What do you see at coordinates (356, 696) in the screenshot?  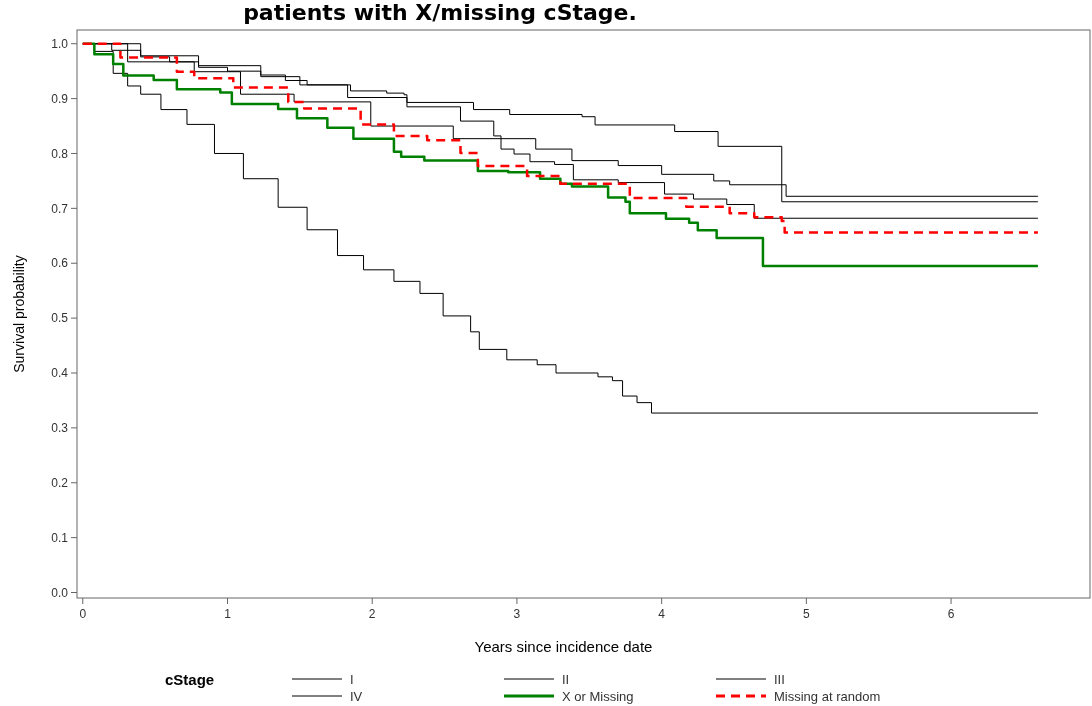 I see `legend-label: IV` at bounding box center [356, 696].